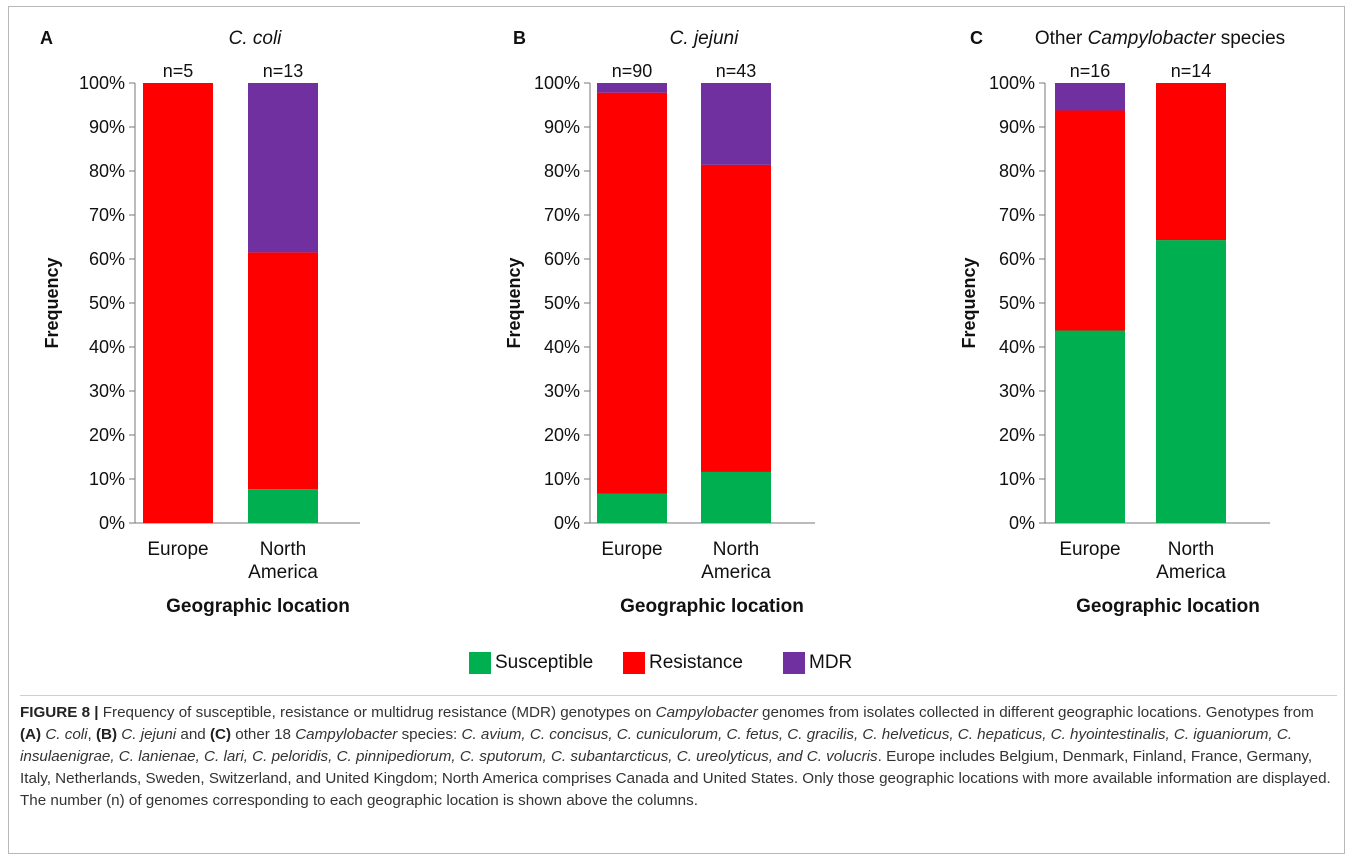 This screenshot has width=1357, height=866. What do you see at coordinates (1017, 127) in the screenshot?
I see `panel-c-ytick-label: 90%` at bounding box center [1017, 127].